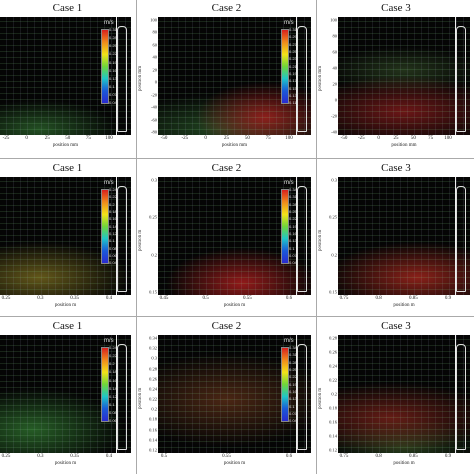  What do you see at coordinates (333, 352) in the screenshot?
I see `y-tick-label: 0.26` at bounding box center [333, 352].